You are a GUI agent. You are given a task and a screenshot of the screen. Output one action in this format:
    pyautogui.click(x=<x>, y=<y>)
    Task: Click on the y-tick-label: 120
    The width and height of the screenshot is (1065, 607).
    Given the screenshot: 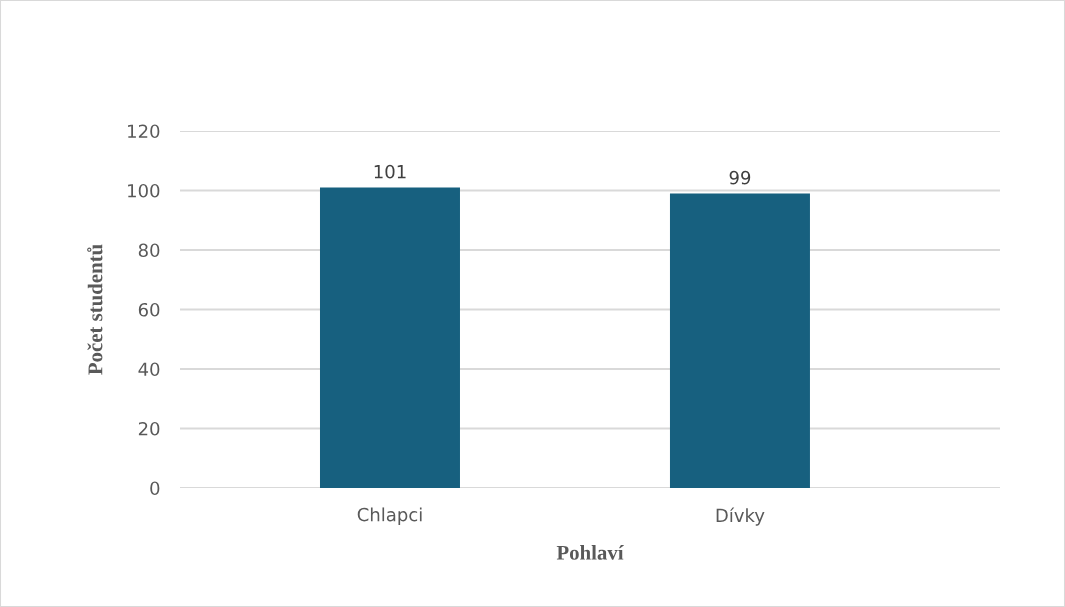 What is the action you would take?
    pyautogui.click(x=144, y=131)
    